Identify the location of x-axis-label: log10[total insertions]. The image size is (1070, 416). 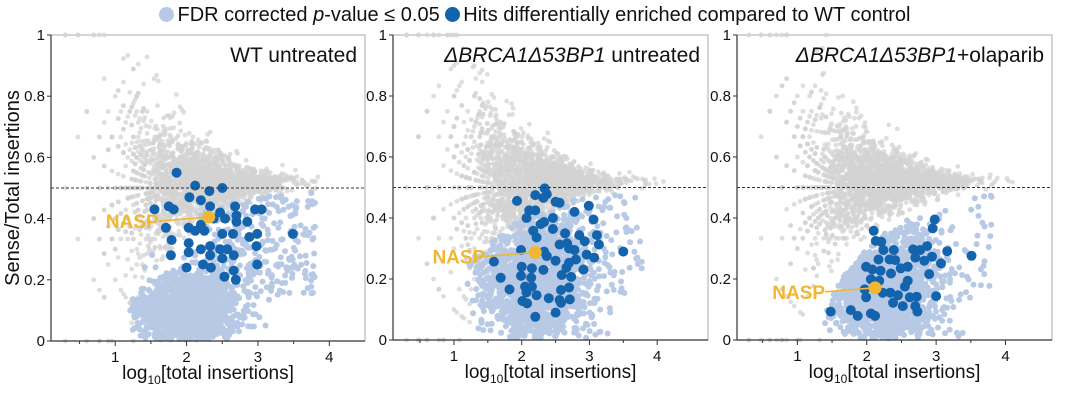
(208, 375).